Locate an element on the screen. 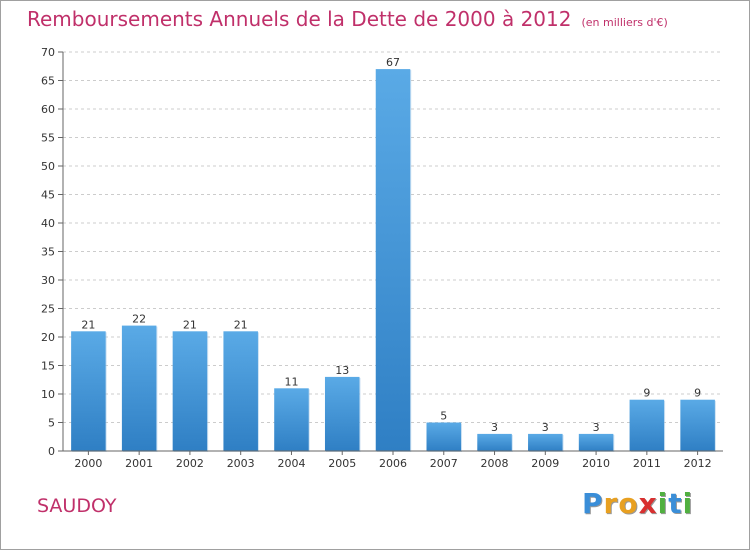 The width and height of the screenshot is (750, 551). y-tick-label: 20 is located at coordinates (48, 337).